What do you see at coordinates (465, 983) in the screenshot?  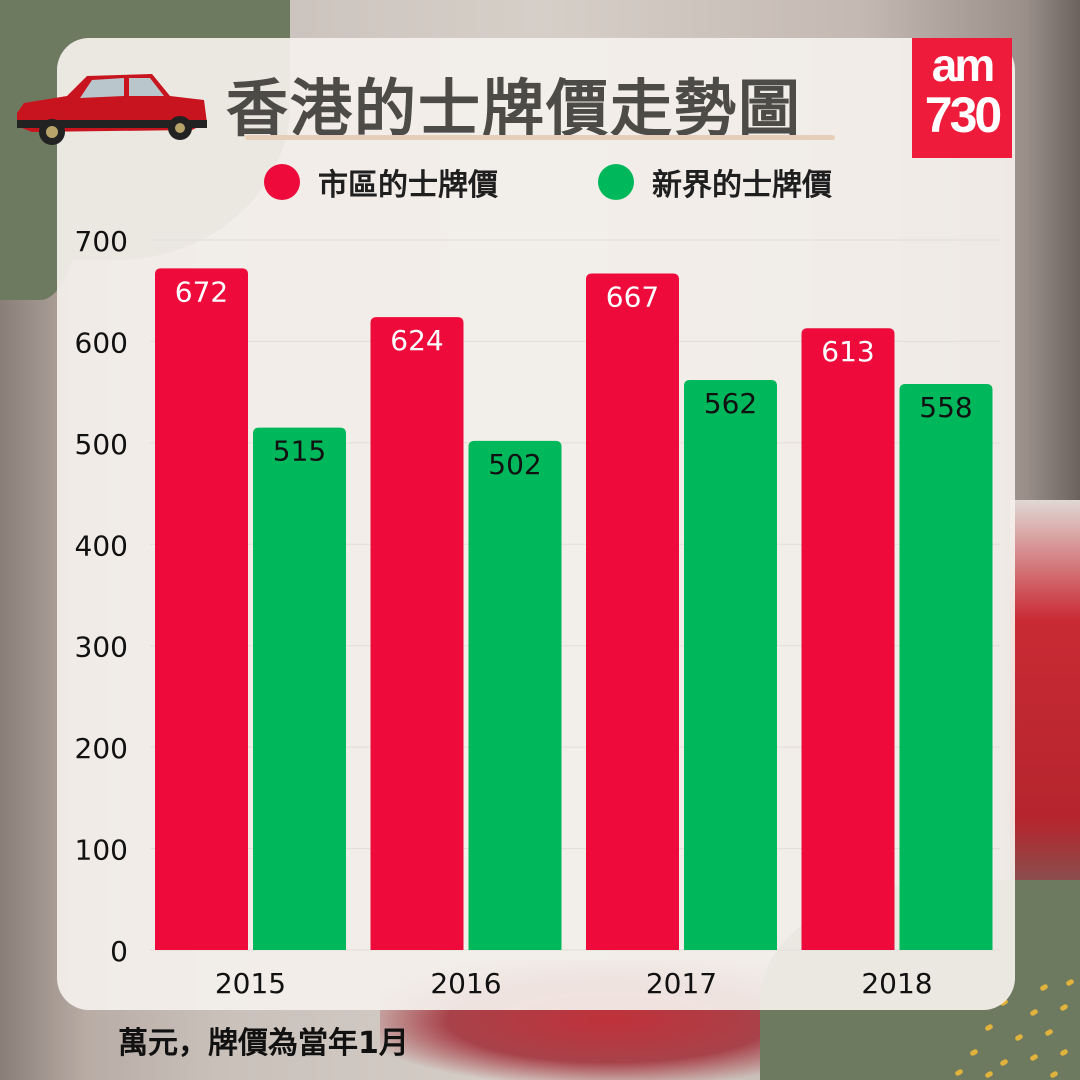 I see `x-tick-label: 2016` at bounding box center [465, 983].